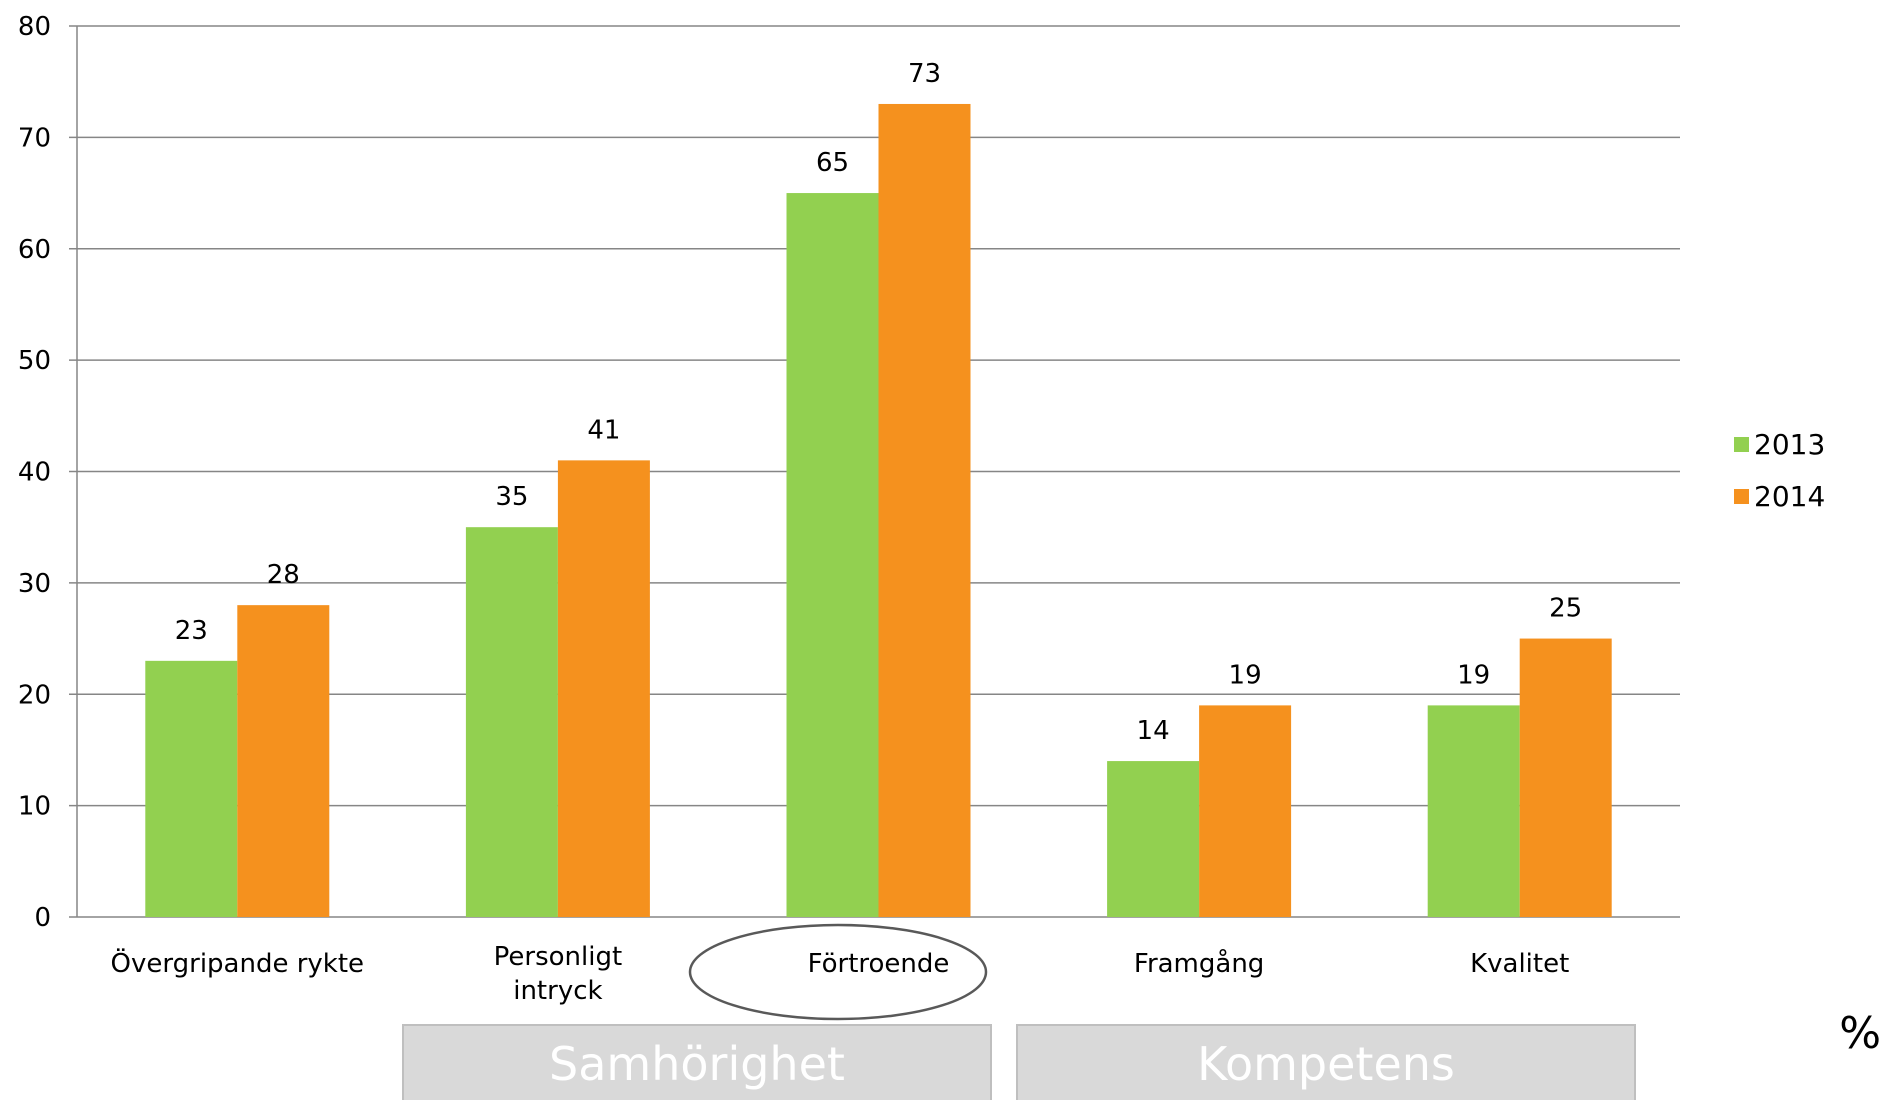 The width and height of the screenshot is (1885, 1102). Describe the element at coordinates (34, 27) in the screenshot. I see `y-tick-label: 80` at that location.